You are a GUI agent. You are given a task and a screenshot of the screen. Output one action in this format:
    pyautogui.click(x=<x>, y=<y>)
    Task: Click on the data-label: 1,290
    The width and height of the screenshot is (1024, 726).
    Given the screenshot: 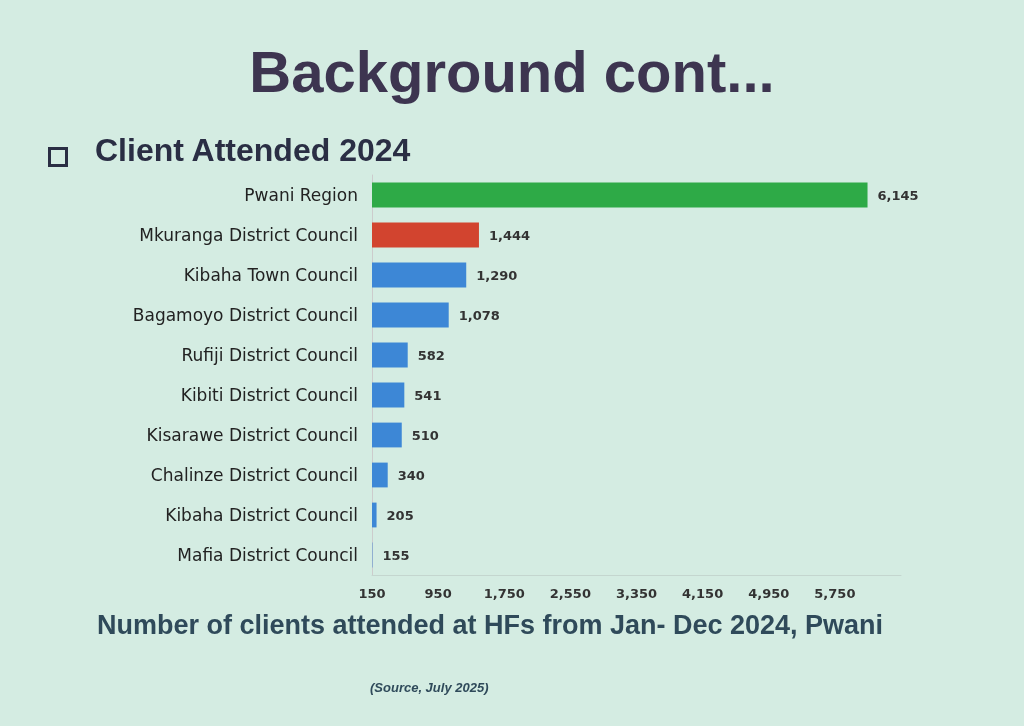 What is the action you would take?
    pyautogui.click(x=497, y=275)
    